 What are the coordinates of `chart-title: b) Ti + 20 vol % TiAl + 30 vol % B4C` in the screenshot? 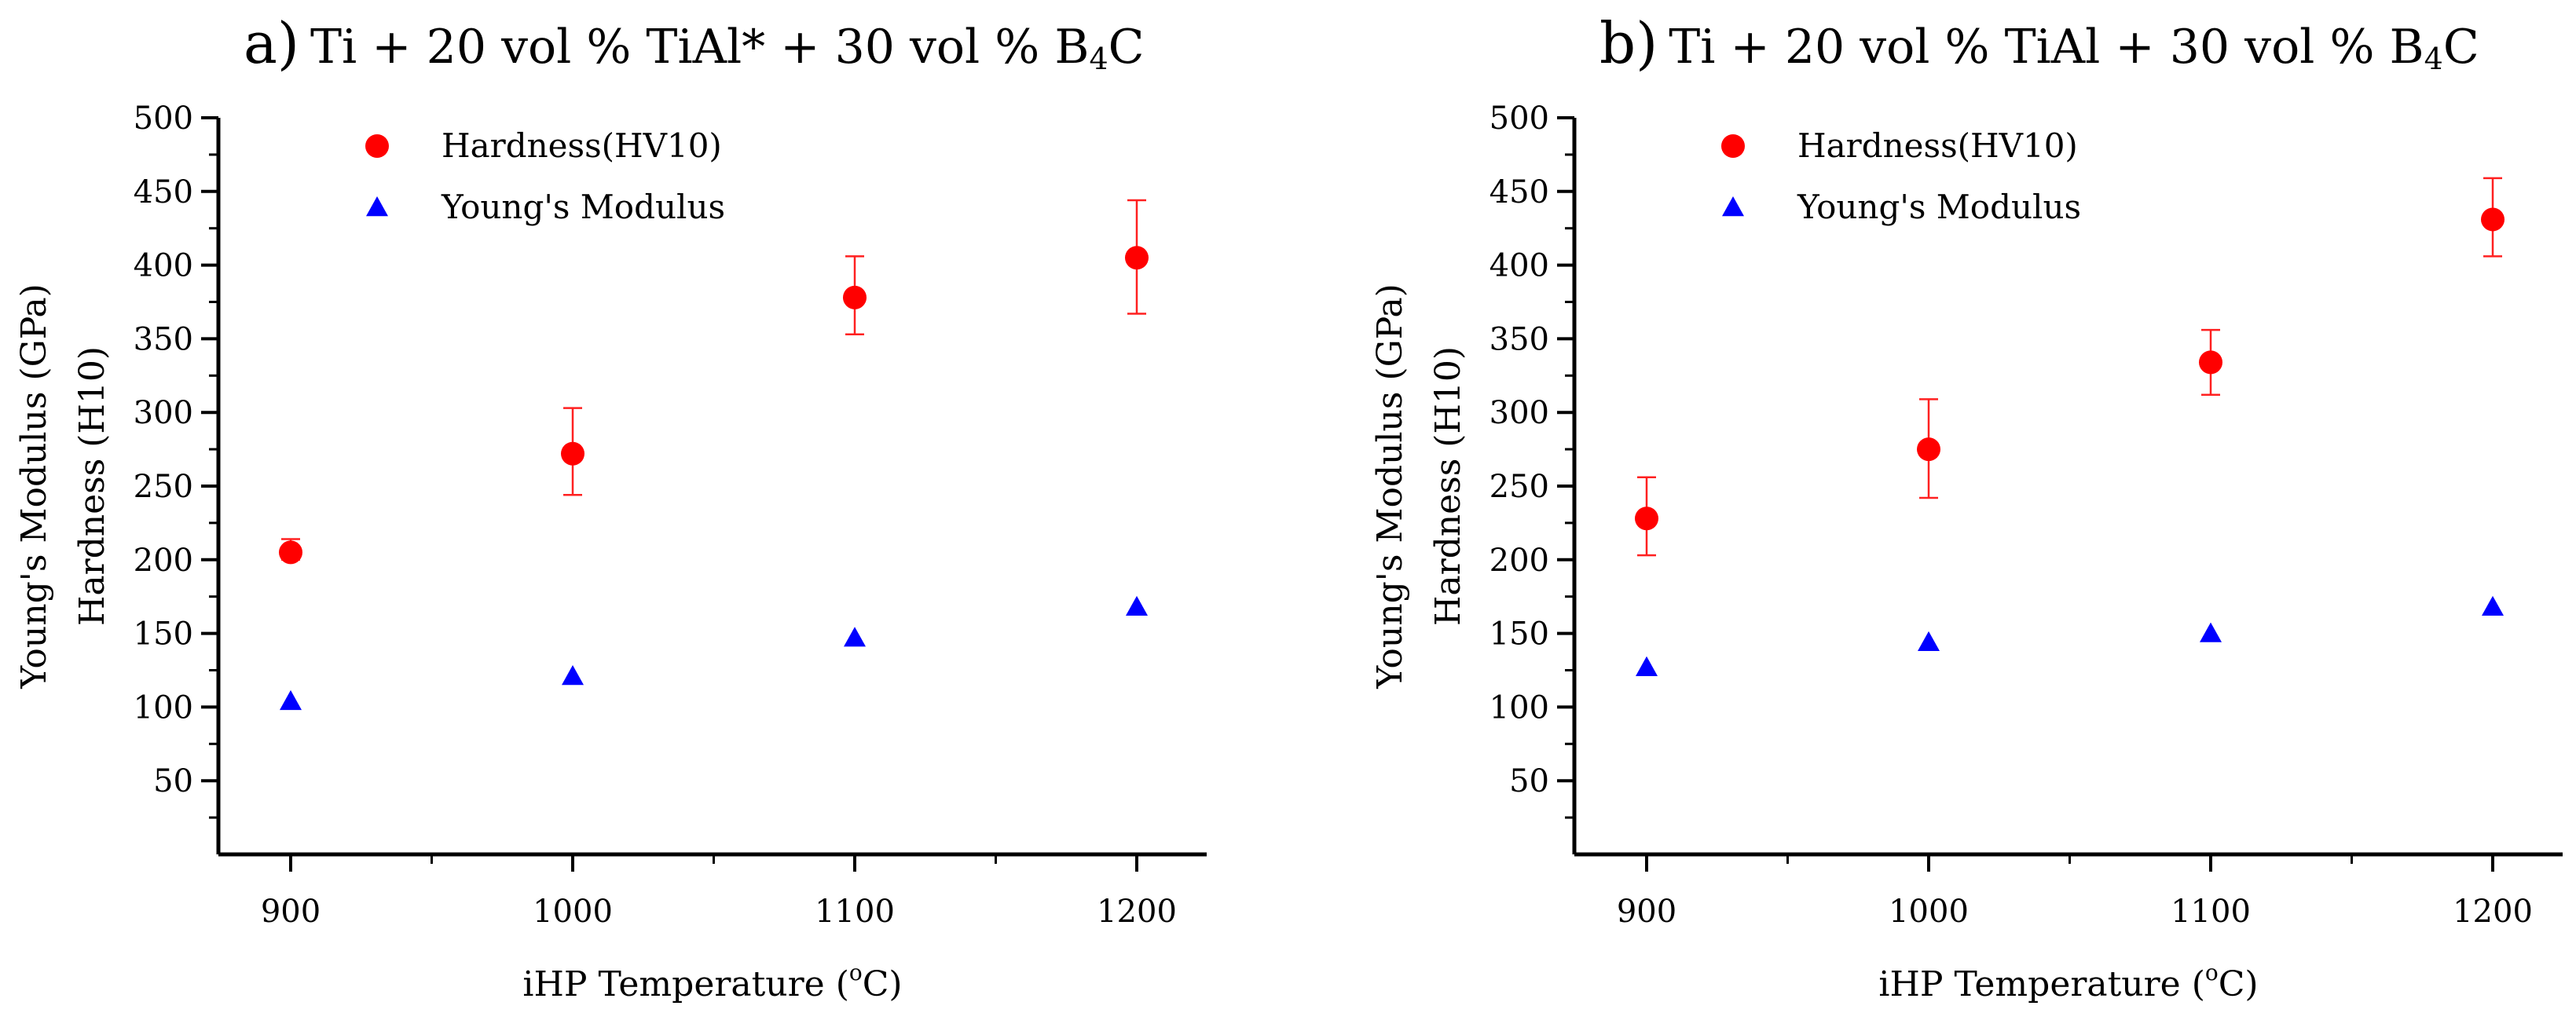 It's located at (2039, 43).